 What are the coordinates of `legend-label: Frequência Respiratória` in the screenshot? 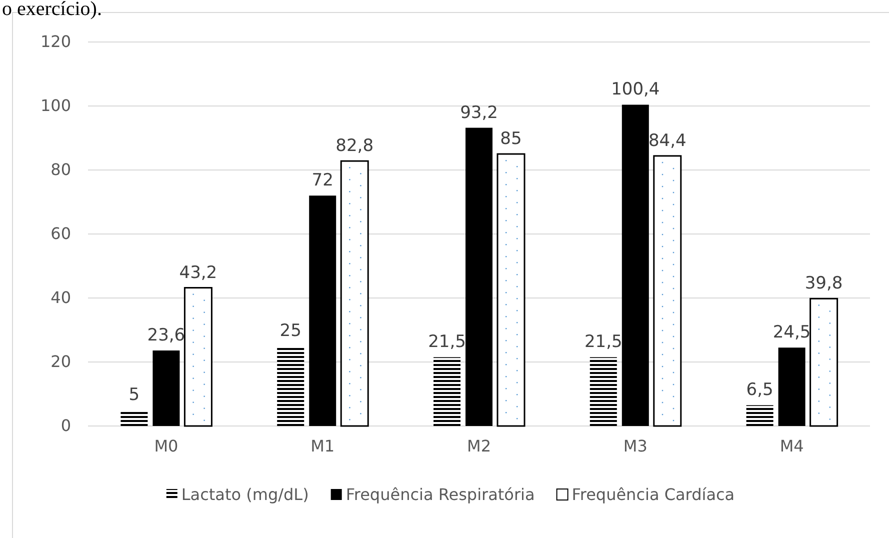 It's located at (440, 494).